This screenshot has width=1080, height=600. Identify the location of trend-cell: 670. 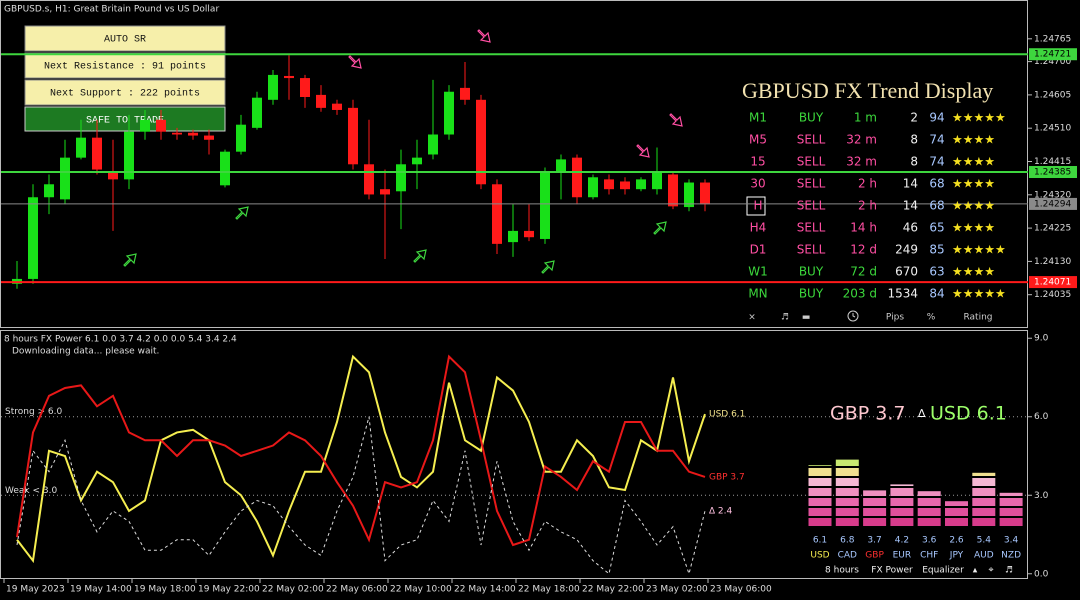
(906, 272).